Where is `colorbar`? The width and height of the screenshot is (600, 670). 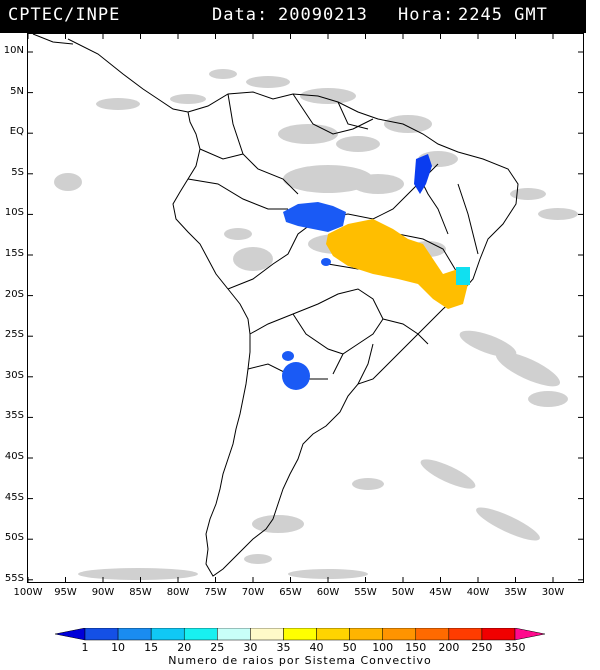 colorbar is located at coordinates (300, 634).